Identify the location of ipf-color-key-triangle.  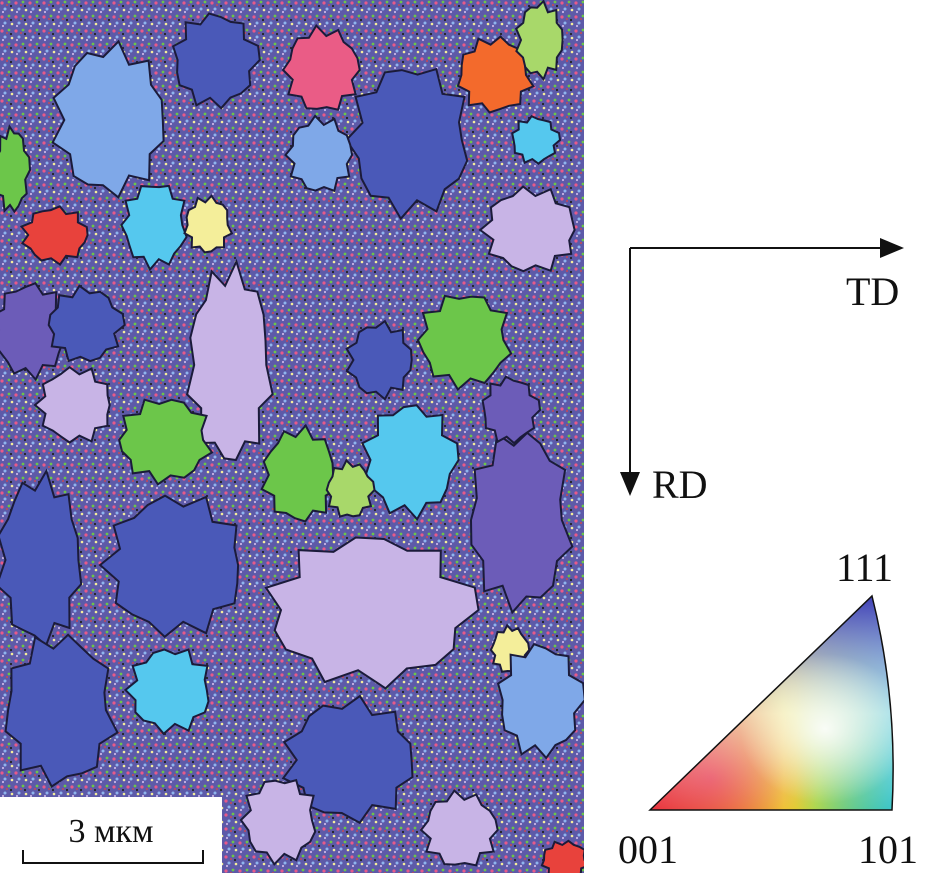
(771, 702).